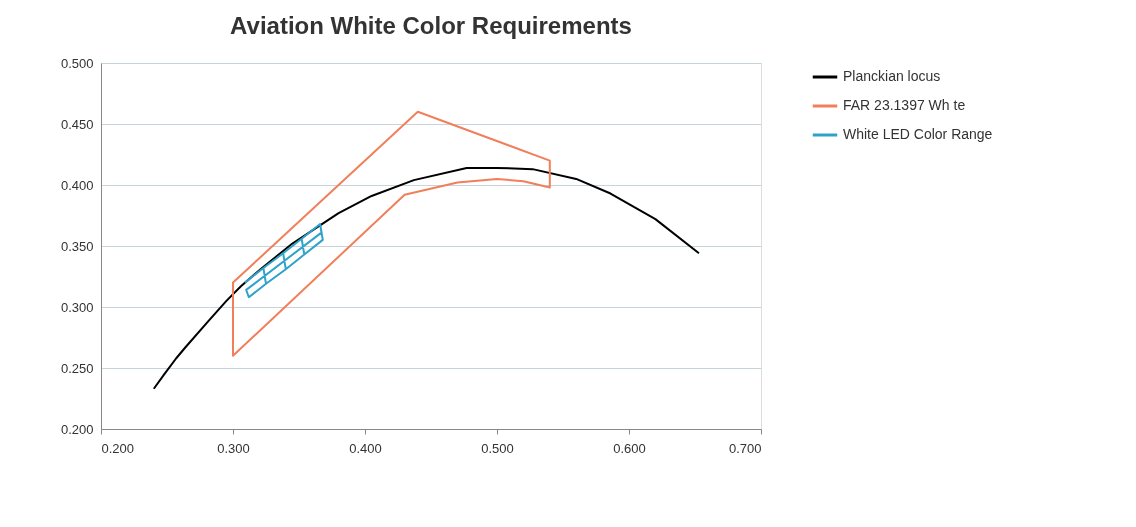 This screenshot has width=1136, height=527. What do you see at coordinates (918, 134) in the screenshot?
I see `legend-label: White LED Color Range` at bounding box center [918, 134].